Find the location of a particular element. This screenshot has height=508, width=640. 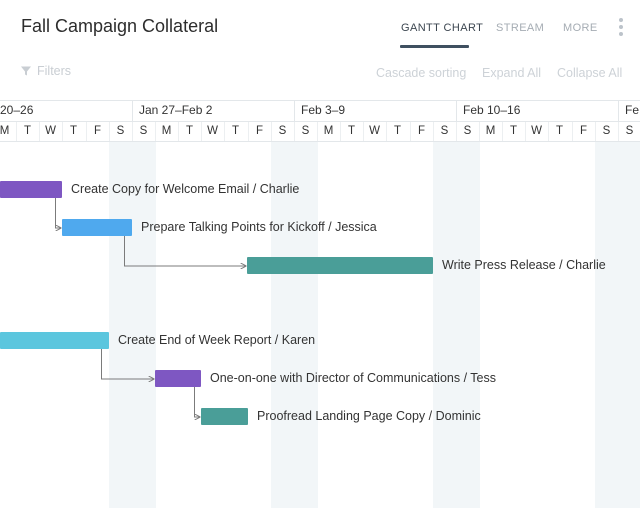

cascade-sorting-button: Cascade sorting is located at coordinates (421, 73).